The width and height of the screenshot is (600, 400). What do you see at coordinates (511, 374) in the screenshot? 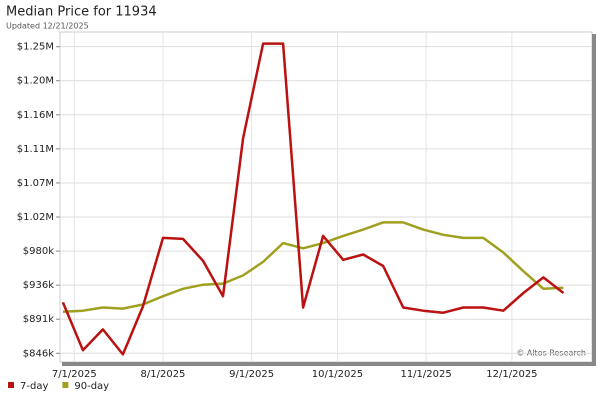
I see `x-tick-label: 12/1/2025` at bounding box center [511, 374].